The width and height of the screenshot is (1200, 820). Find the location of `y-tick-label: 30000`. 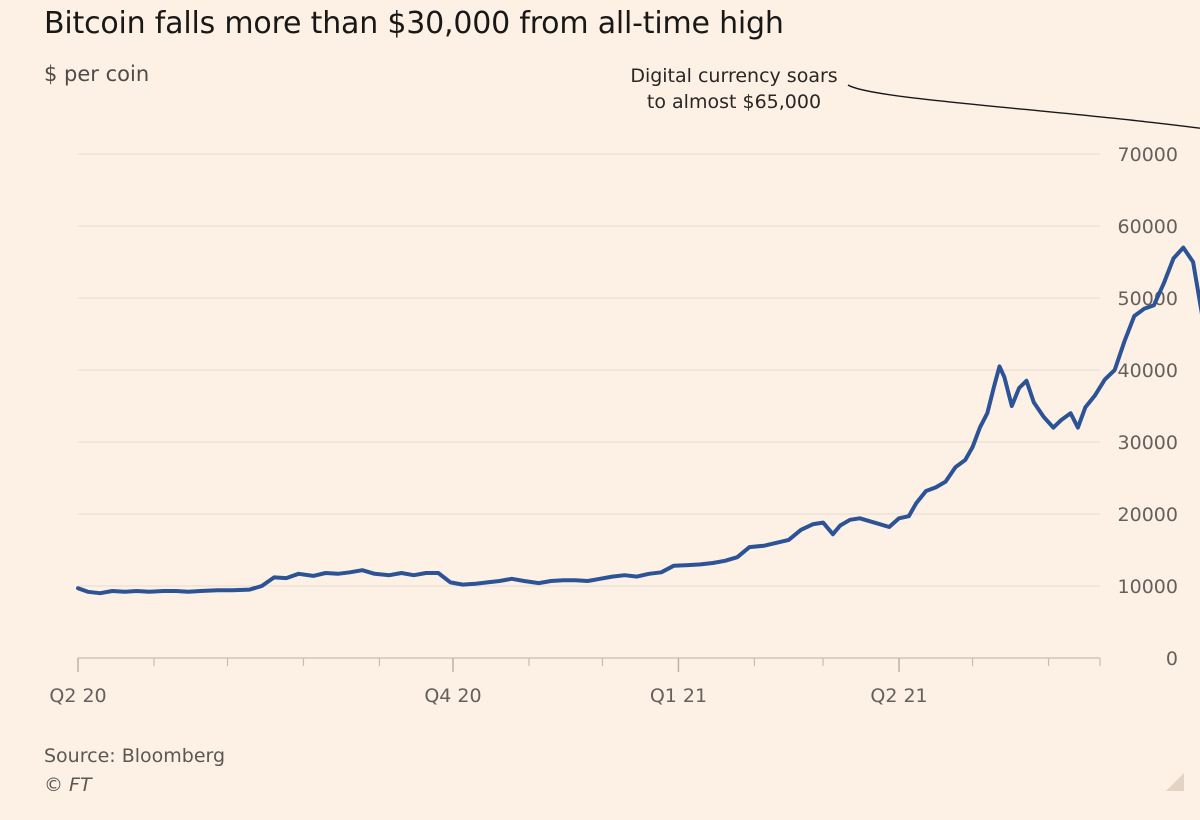

y-tick-label: 30000 is located at coordinates (1148, 443).